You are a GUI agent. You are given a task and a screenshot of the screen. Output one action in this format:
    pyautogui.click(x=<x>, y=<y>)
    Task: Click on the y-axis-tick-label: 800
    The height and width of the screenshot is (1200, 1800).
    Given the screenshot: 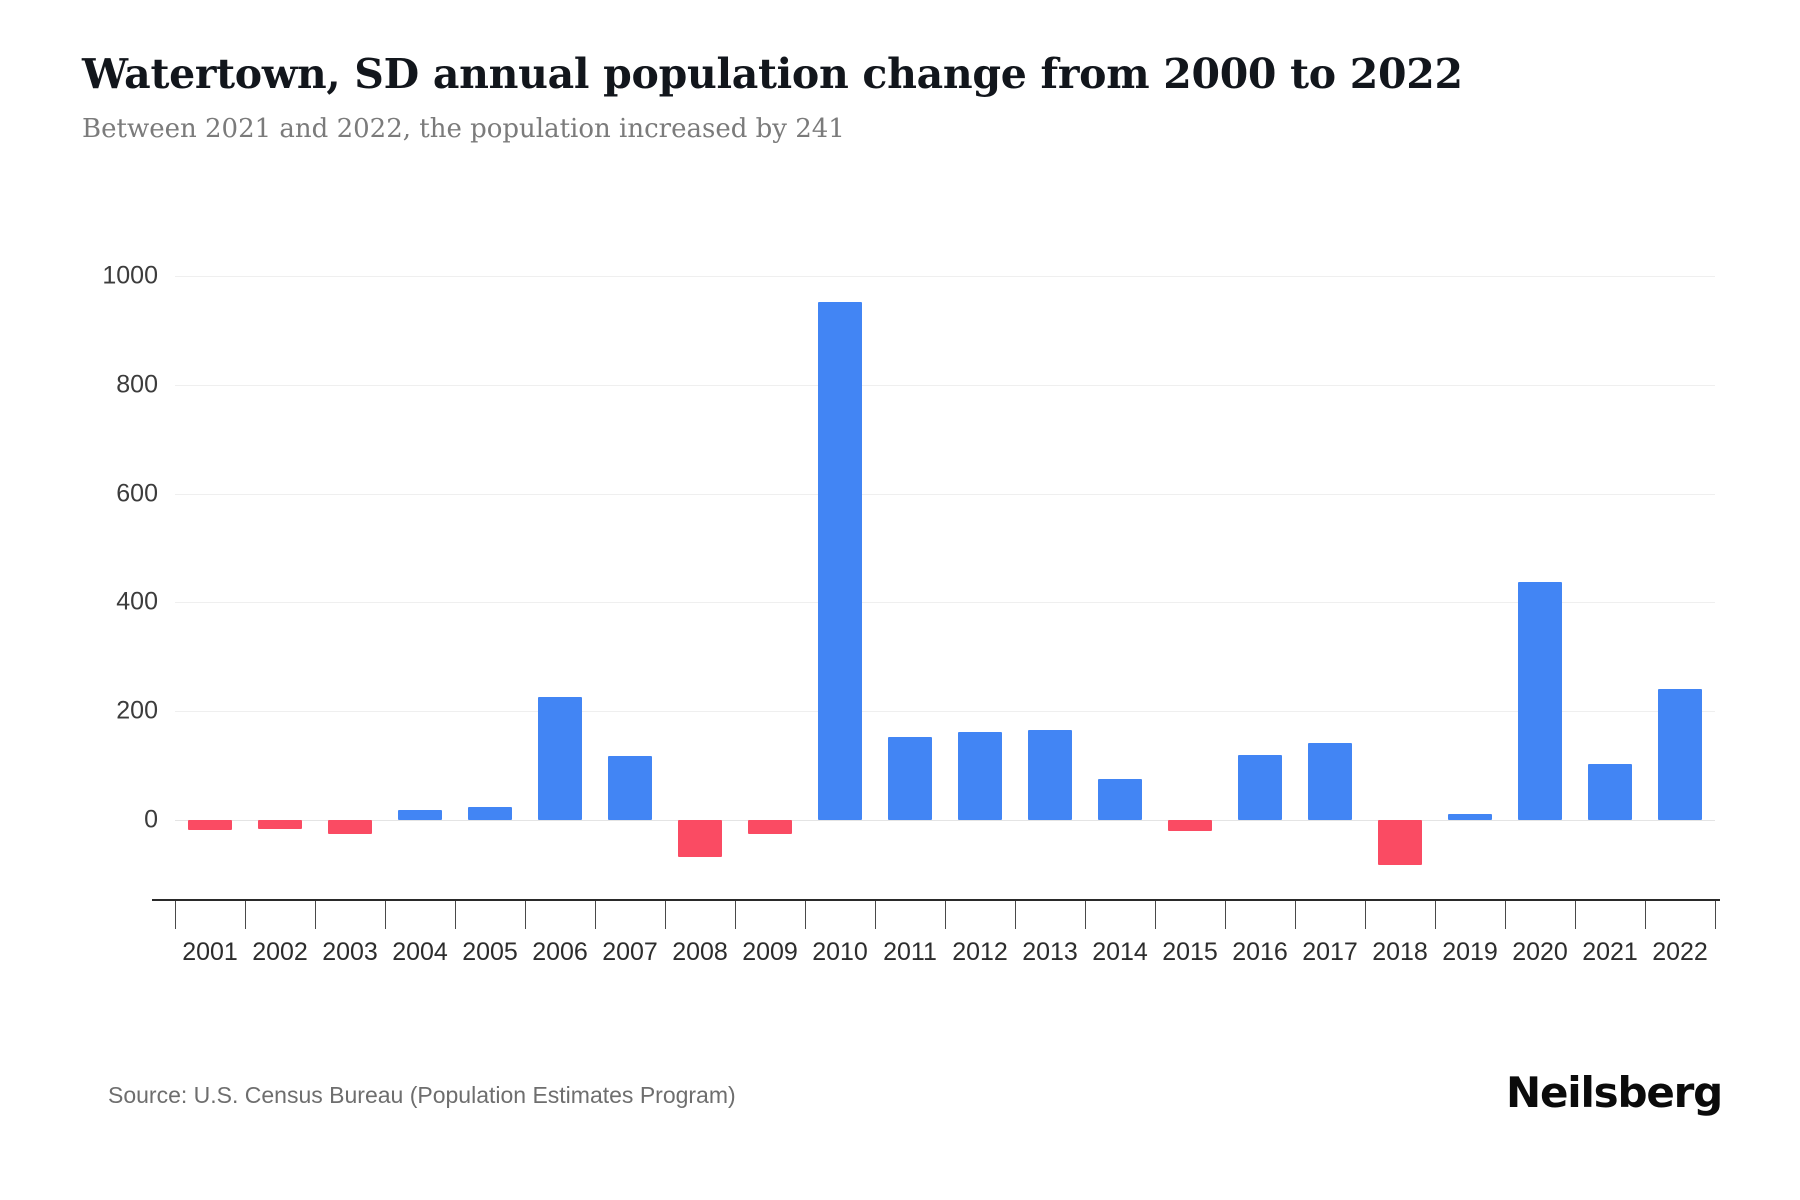 What is the action you would take?
    pyautogui.click(x=137, y=384)
    